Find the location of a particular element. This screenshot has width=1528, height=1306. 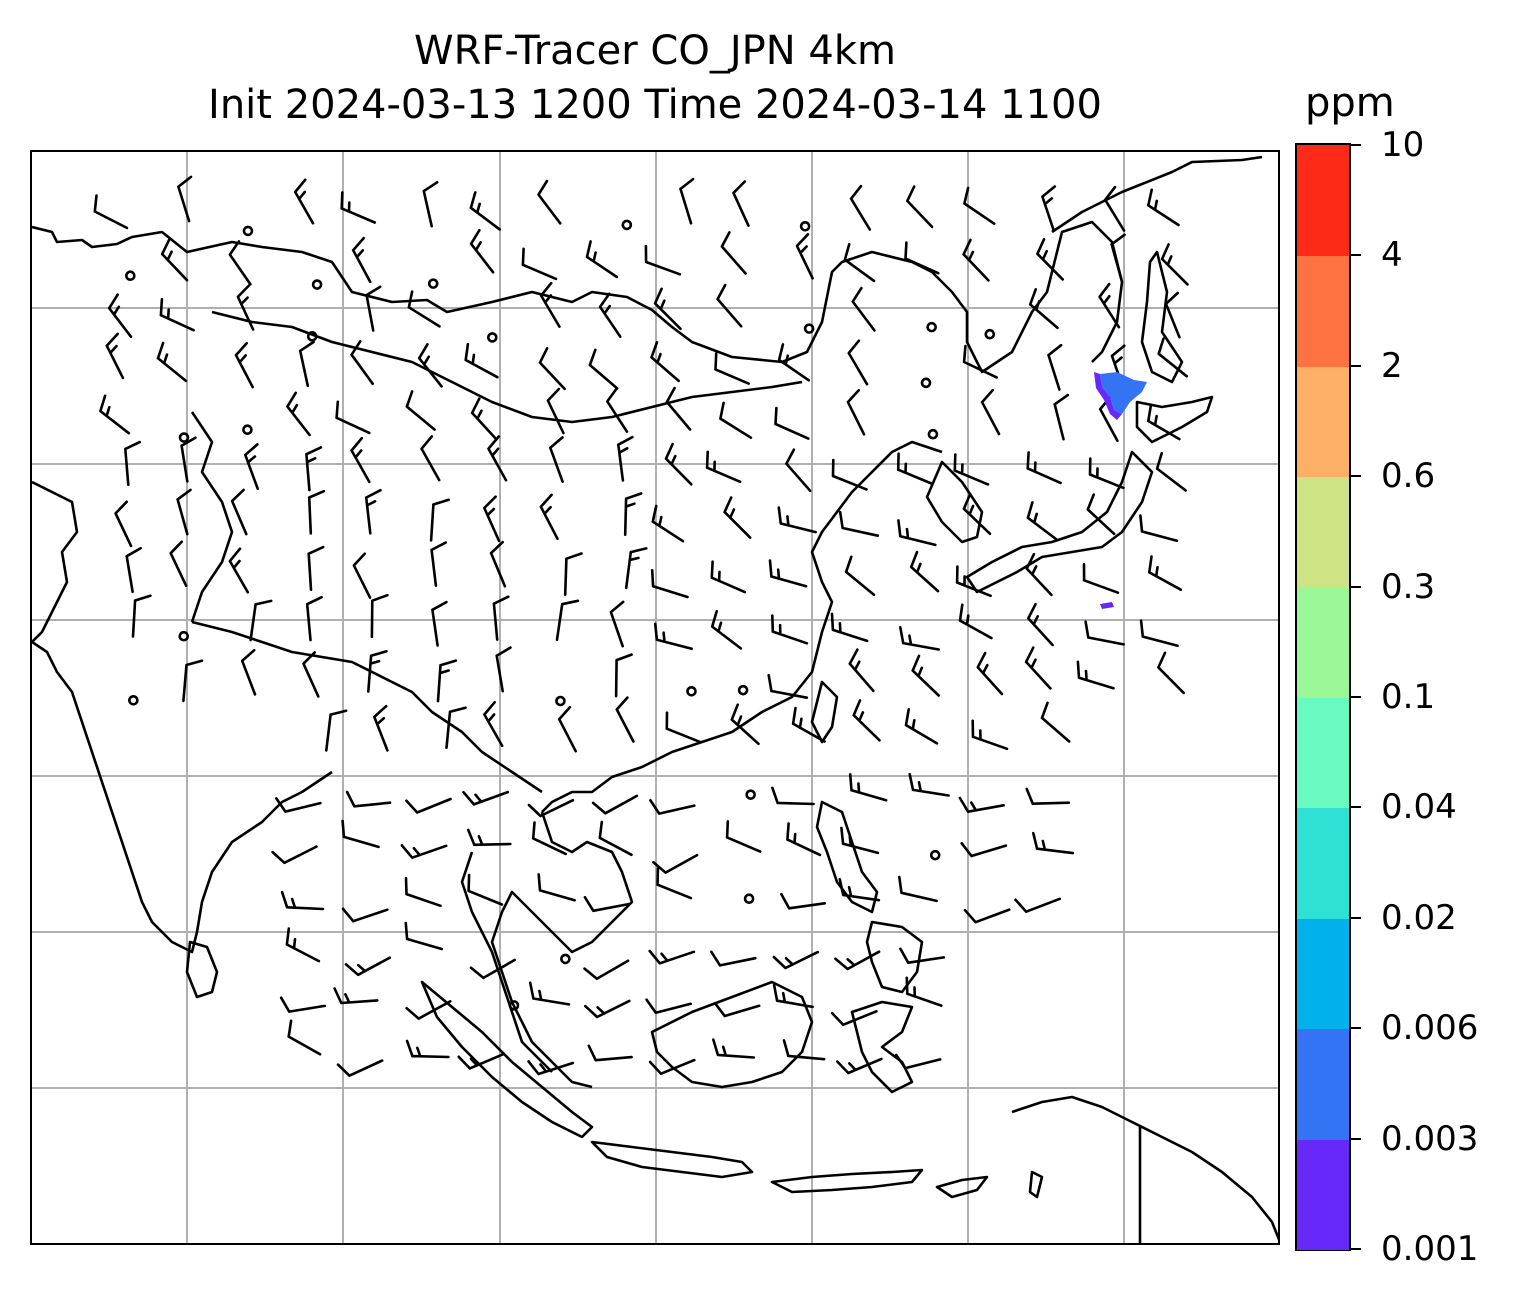

coastline-srilanka is located at coordinates (202, 969).